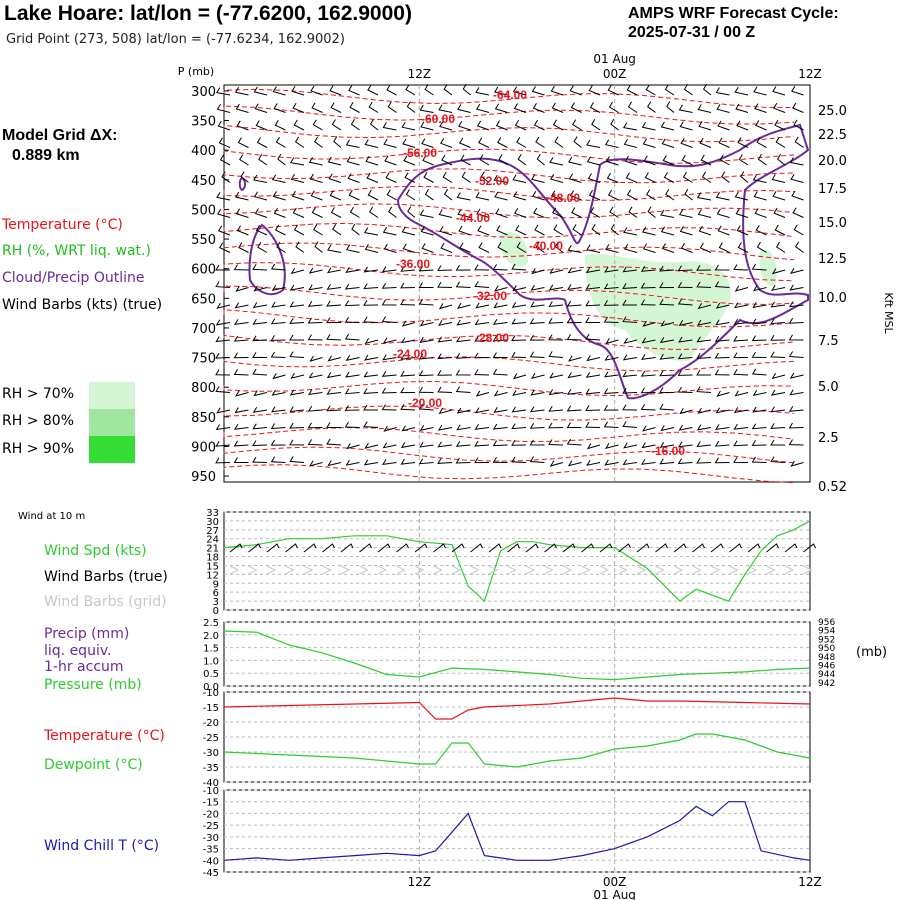 This screenshot has height=900, width=900. What do you see at coordinates (614, 894) in the screenshot?
I see `bottom-date-label: 01 Aug` at bounding box center [614, 894].